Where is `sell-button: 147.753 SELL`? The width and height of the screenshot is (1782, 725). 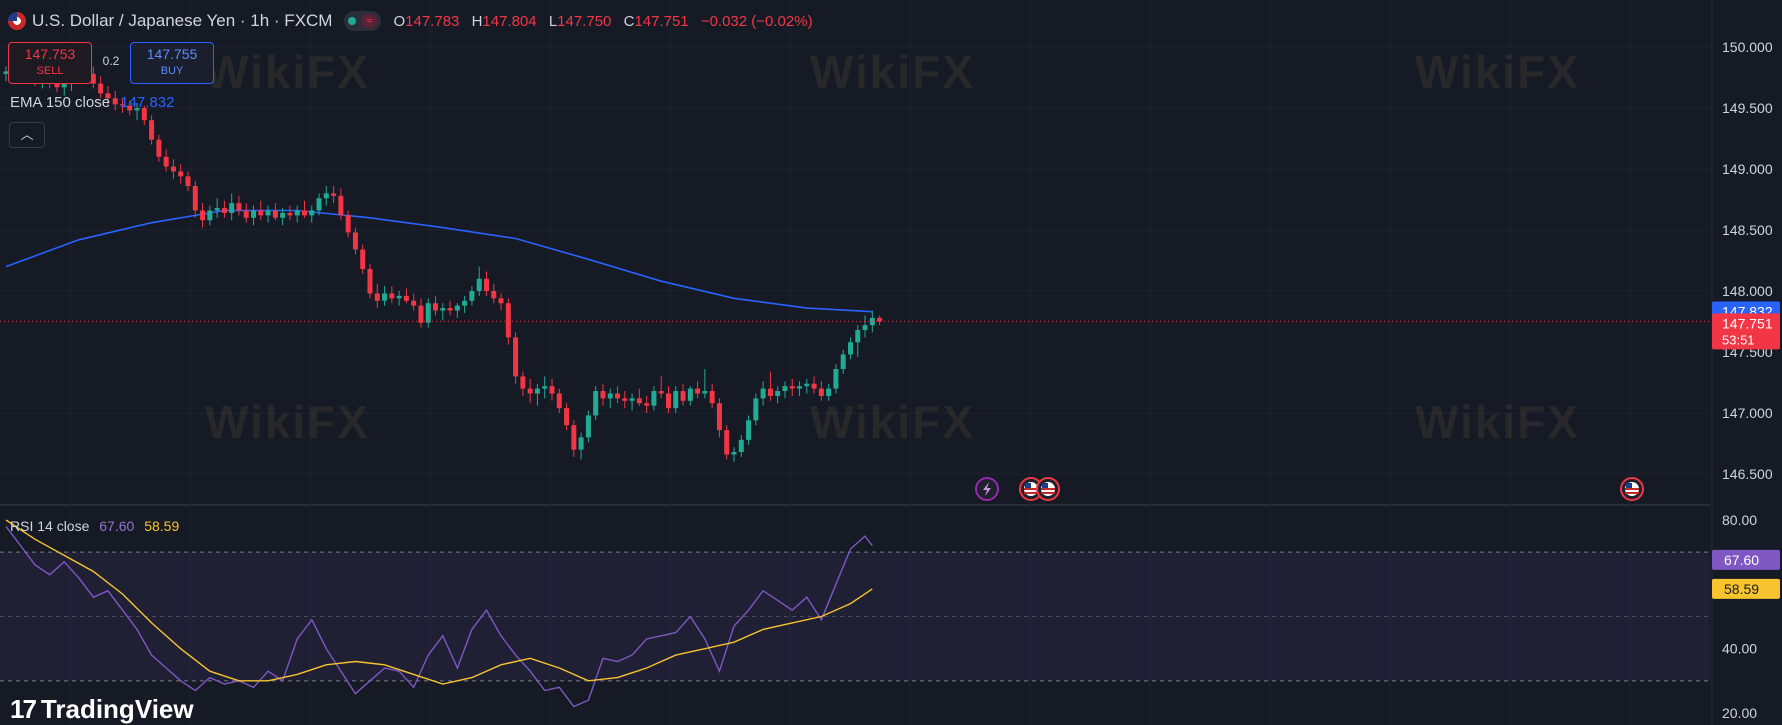 sell-button: 147.753 SELL is located at coordinates (50, 63).